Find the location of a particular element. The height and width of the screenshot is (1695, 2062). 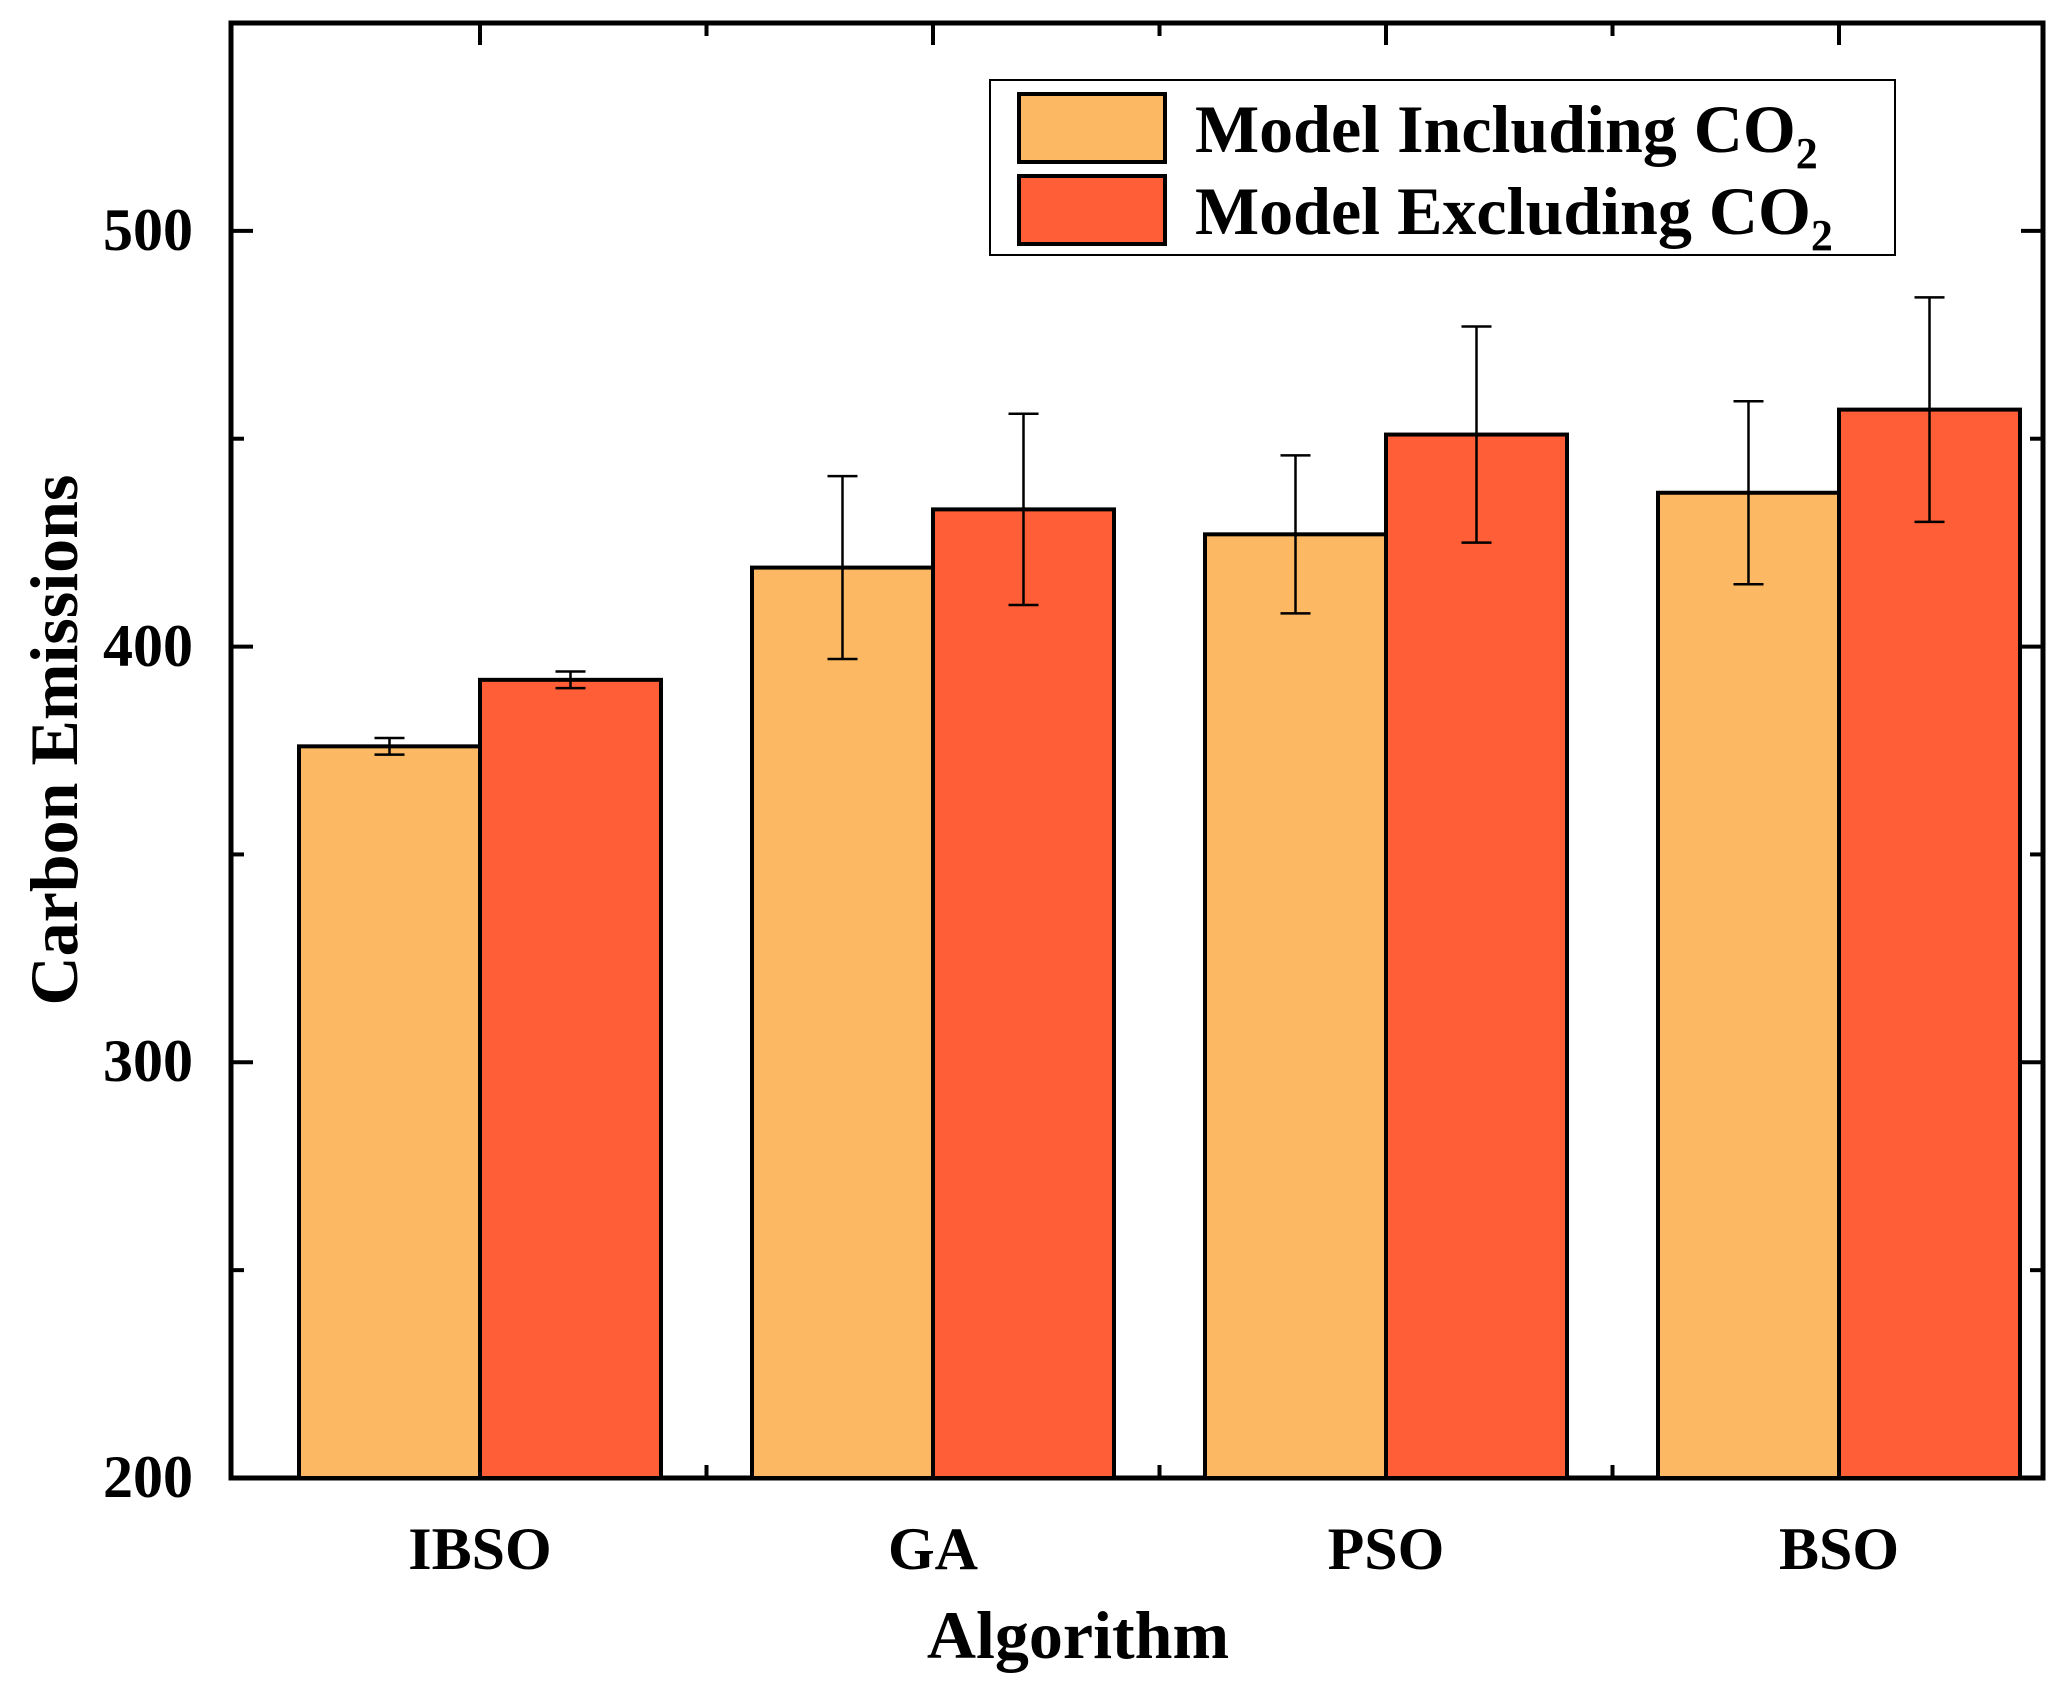

legend: Model Including CO2 Model Excluding CO2 is located at coordinates (1442, 169).